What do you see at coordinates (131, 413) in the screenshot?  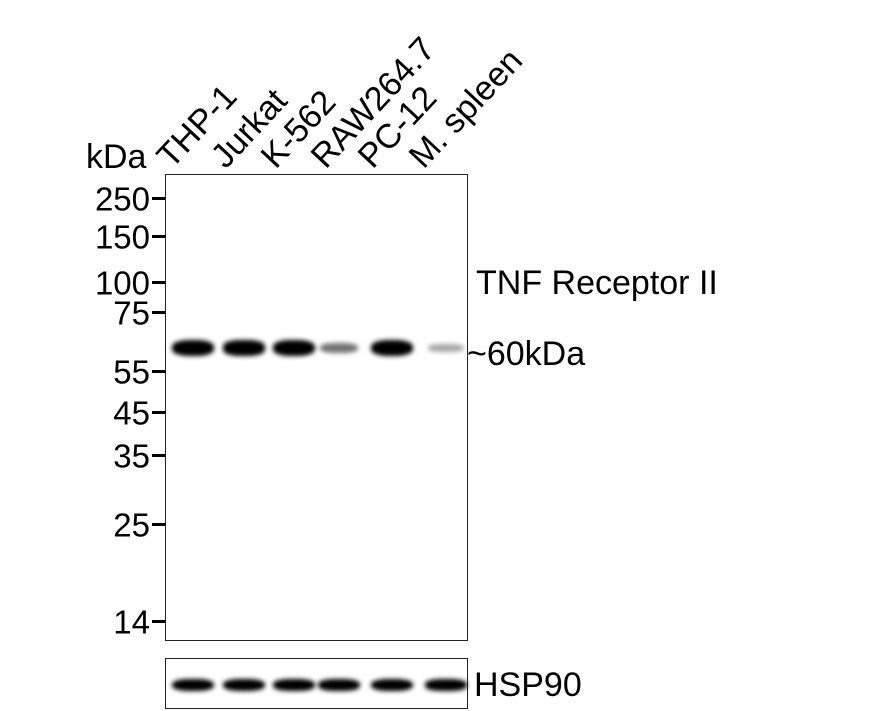 I see `marker-label: 45` at bounding box center [131, 413].